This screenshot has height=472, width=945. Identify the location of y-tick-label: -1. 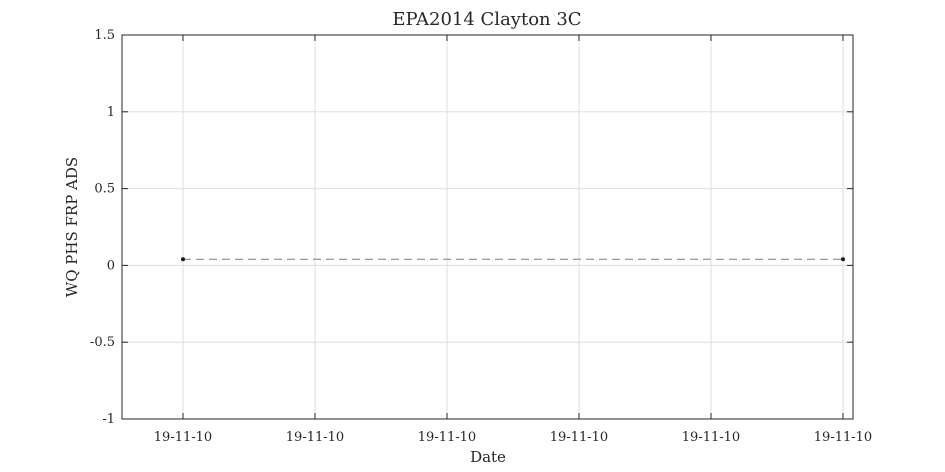
(108, 419).